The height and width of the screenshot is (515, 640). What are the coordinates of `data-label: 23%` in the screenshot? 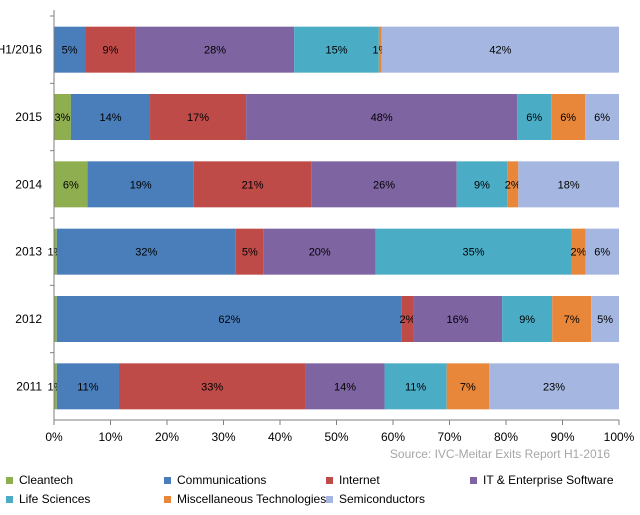 It's located at (554, 387).